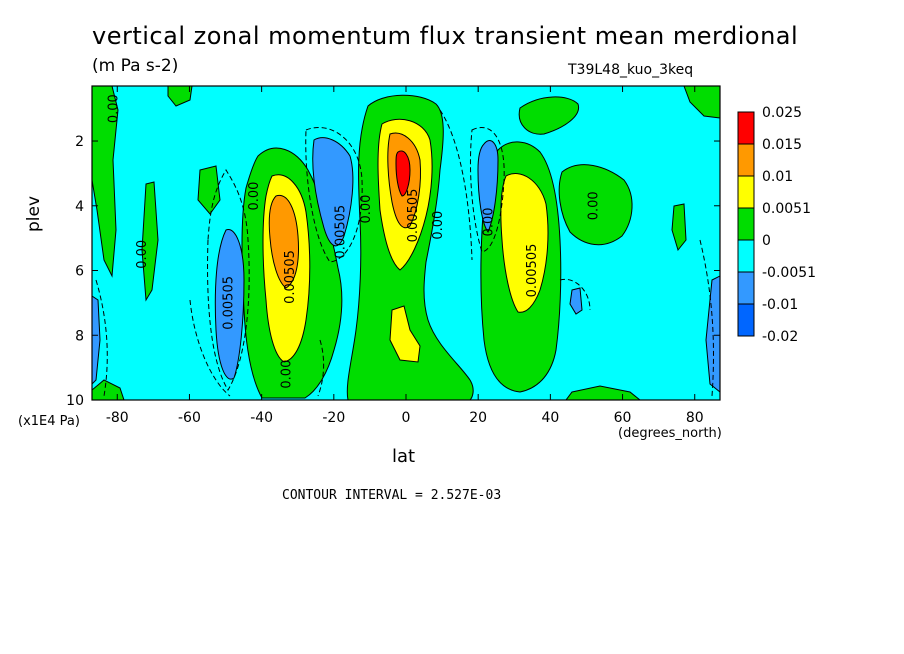  What do you see at coordinates (789, 273) in the screenshot?
I see `legend-label: -0.0051` at bounding box center [789, 273].